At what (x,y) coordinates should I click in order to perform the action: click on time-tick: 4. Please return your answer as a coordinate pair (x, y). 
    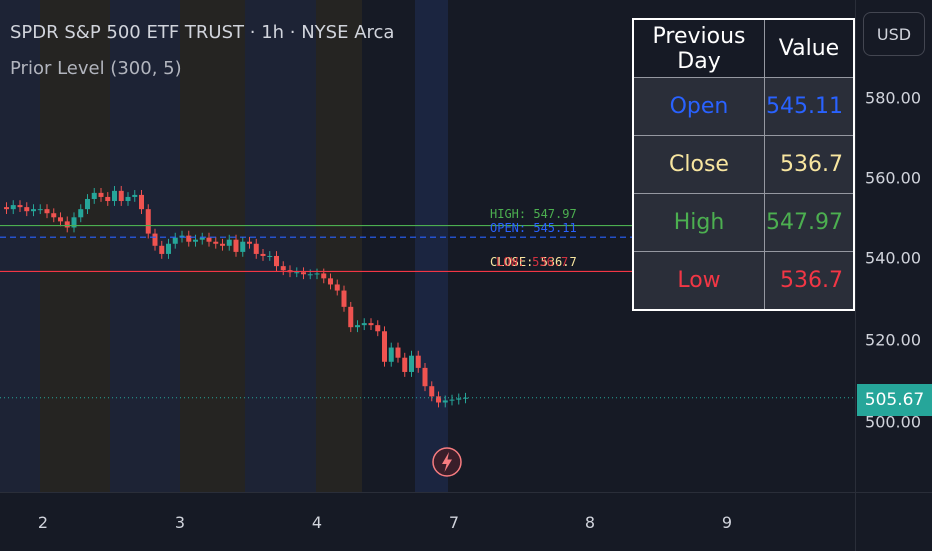
    Looking at the image, I should click on (317, 522).